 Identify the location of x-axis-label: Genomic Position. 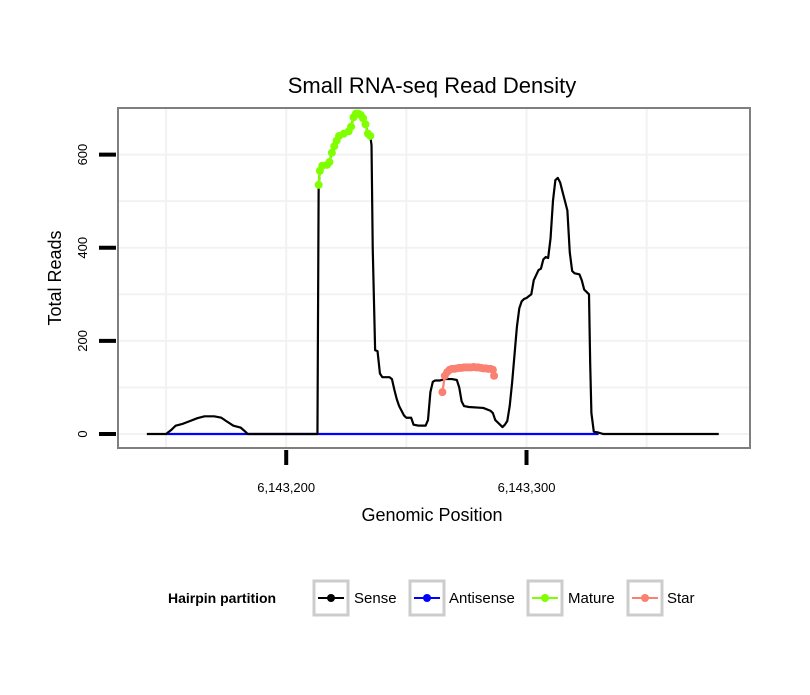
(431, 515).